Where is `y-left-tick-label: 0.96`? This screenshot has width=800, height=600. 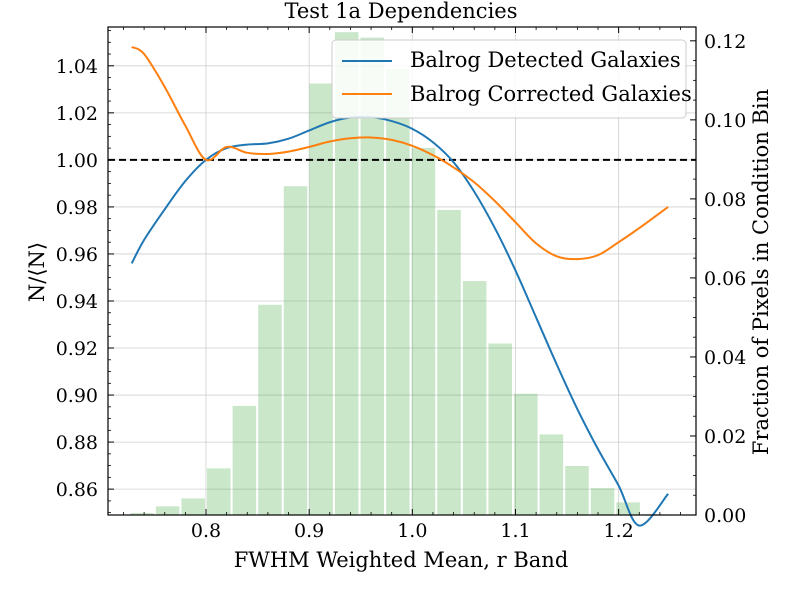 y-left-tick-label: 0.96 is located at coordinates (77, 255).